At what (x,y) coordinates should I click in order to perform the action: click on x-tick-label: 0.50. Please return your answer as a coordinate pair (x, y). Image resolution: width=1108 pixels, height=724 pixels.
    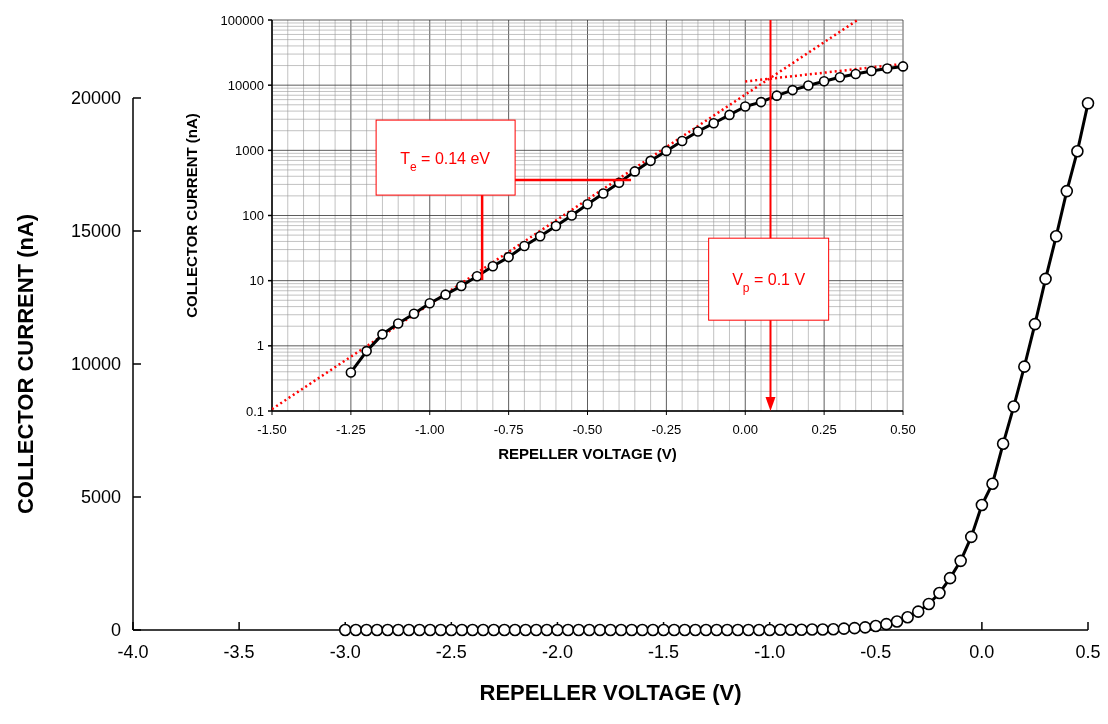
    Looking at the image, I should click on (903, 429).